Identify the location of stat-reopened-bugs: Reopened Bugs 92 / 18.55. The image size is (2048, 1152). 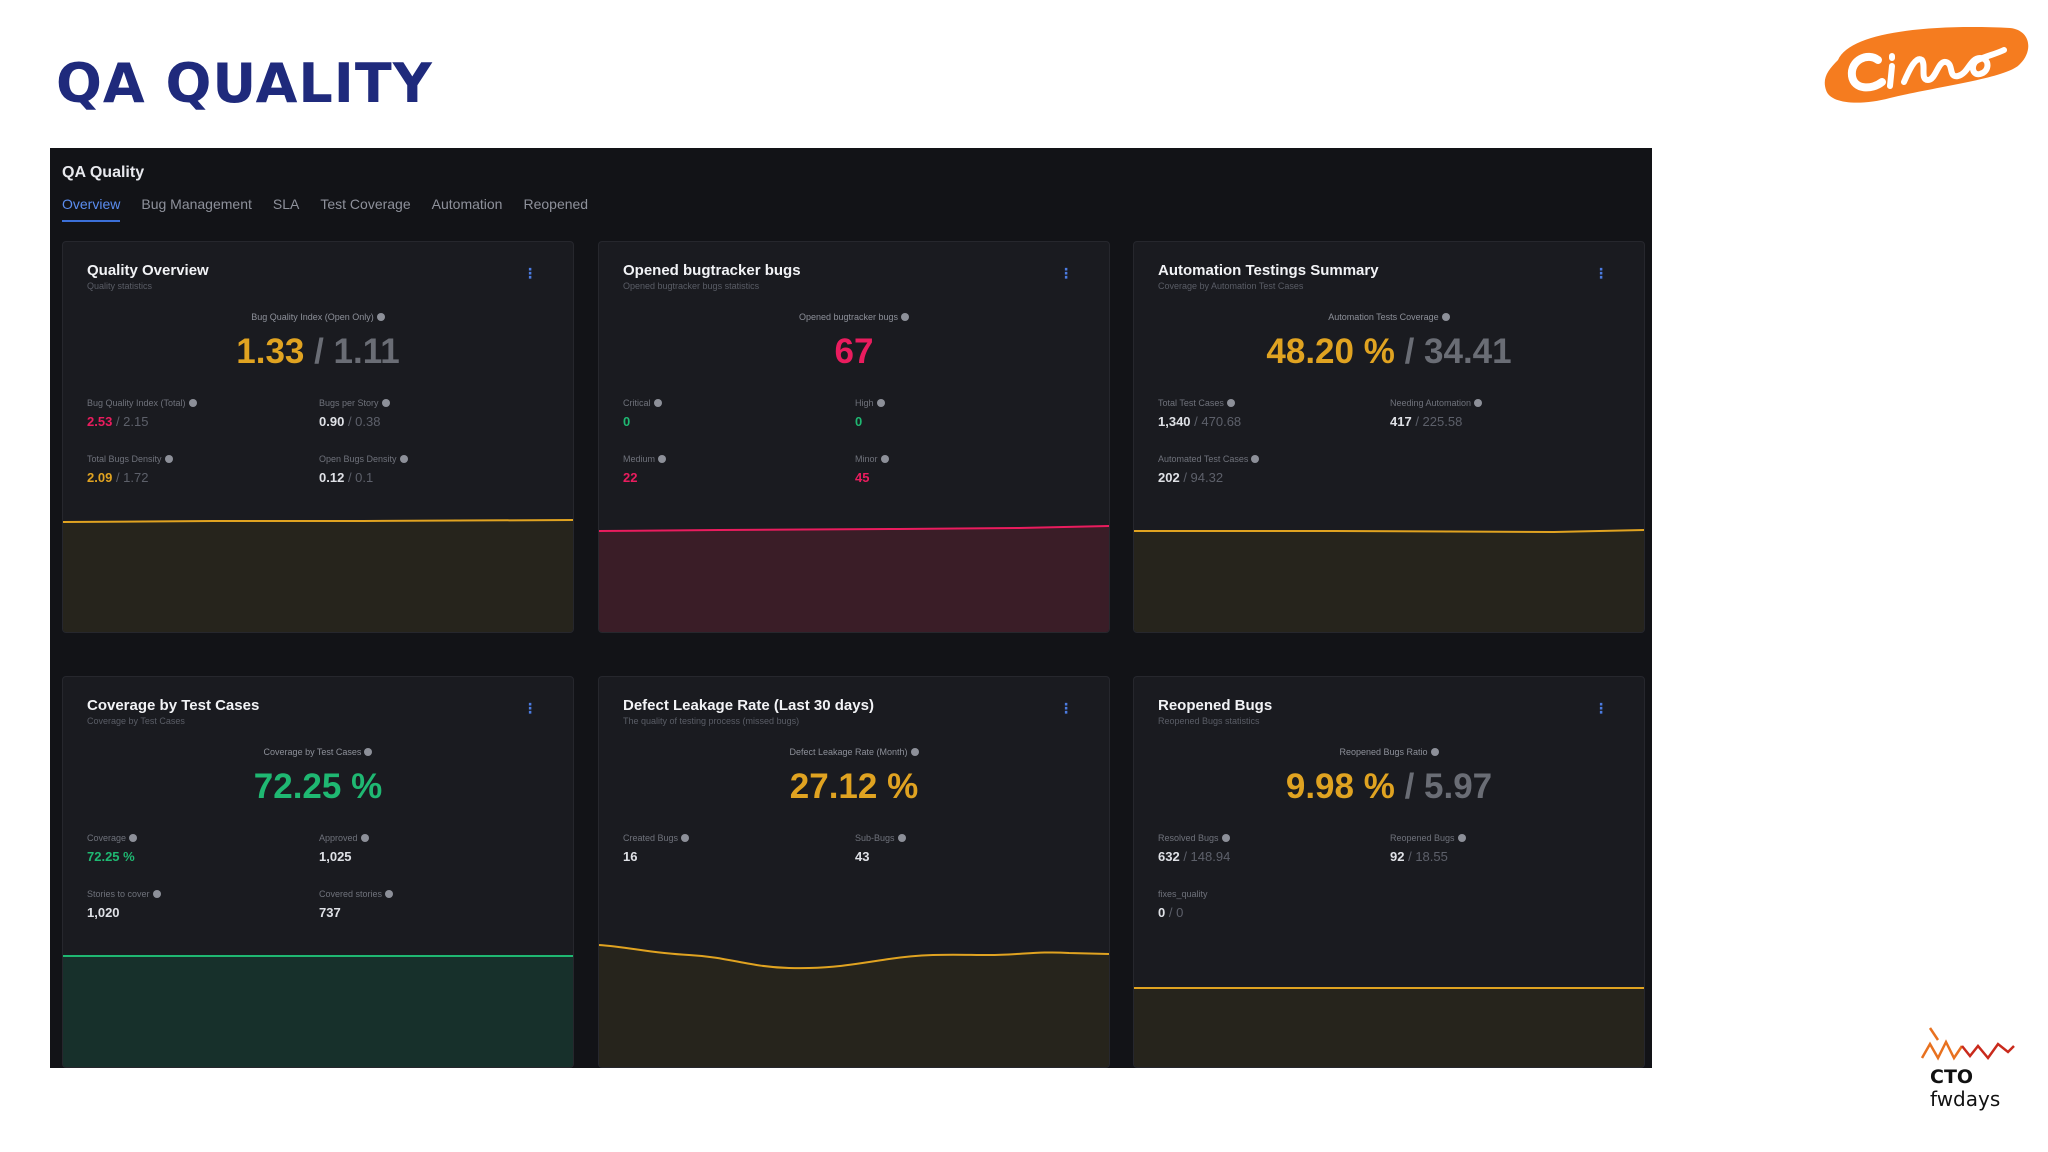
(1428, 848).